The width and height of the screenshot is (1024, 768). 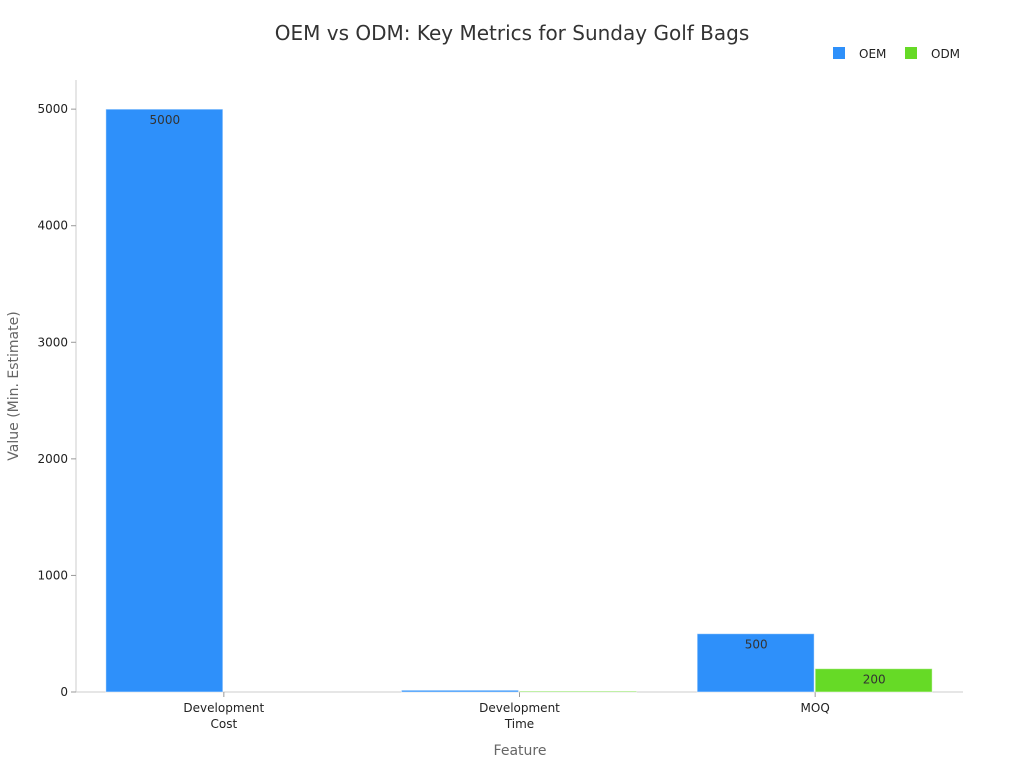 What do you see at coordinates (945, 54) in the screenshot?
I see `legend-label-odm: ODM` at bounding box center [945, 54].